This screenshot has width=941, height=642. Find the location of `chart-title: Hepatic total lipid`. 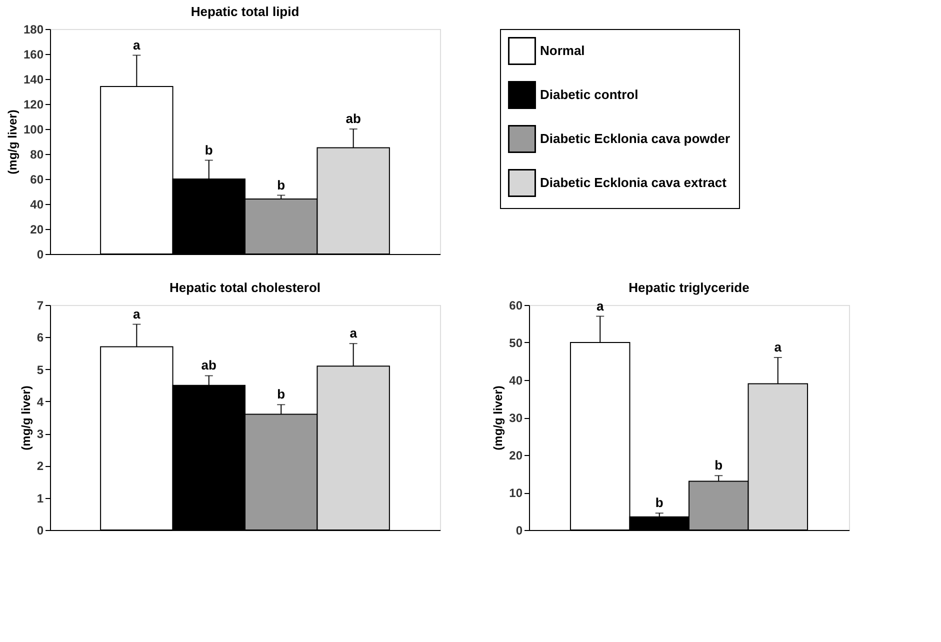

chart-title: Hepatic total lipid is located at coordinates (245, 11).